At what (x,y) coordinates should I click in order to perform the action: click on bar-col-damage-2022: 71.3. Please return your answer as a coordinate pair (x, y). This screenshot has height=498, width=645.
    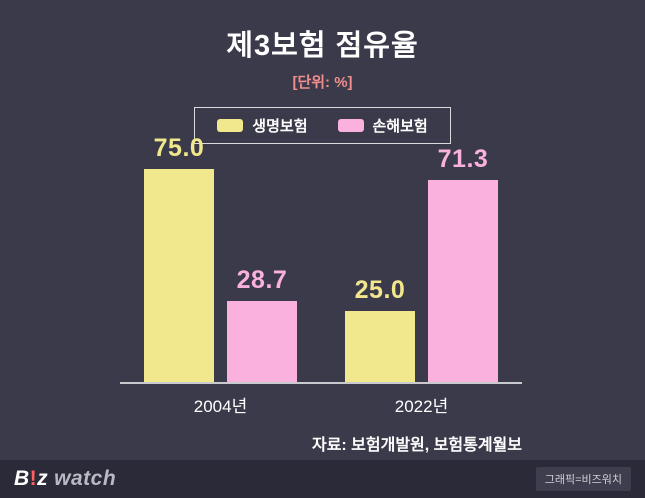
    Looking at the image, I should click on (463, 263).